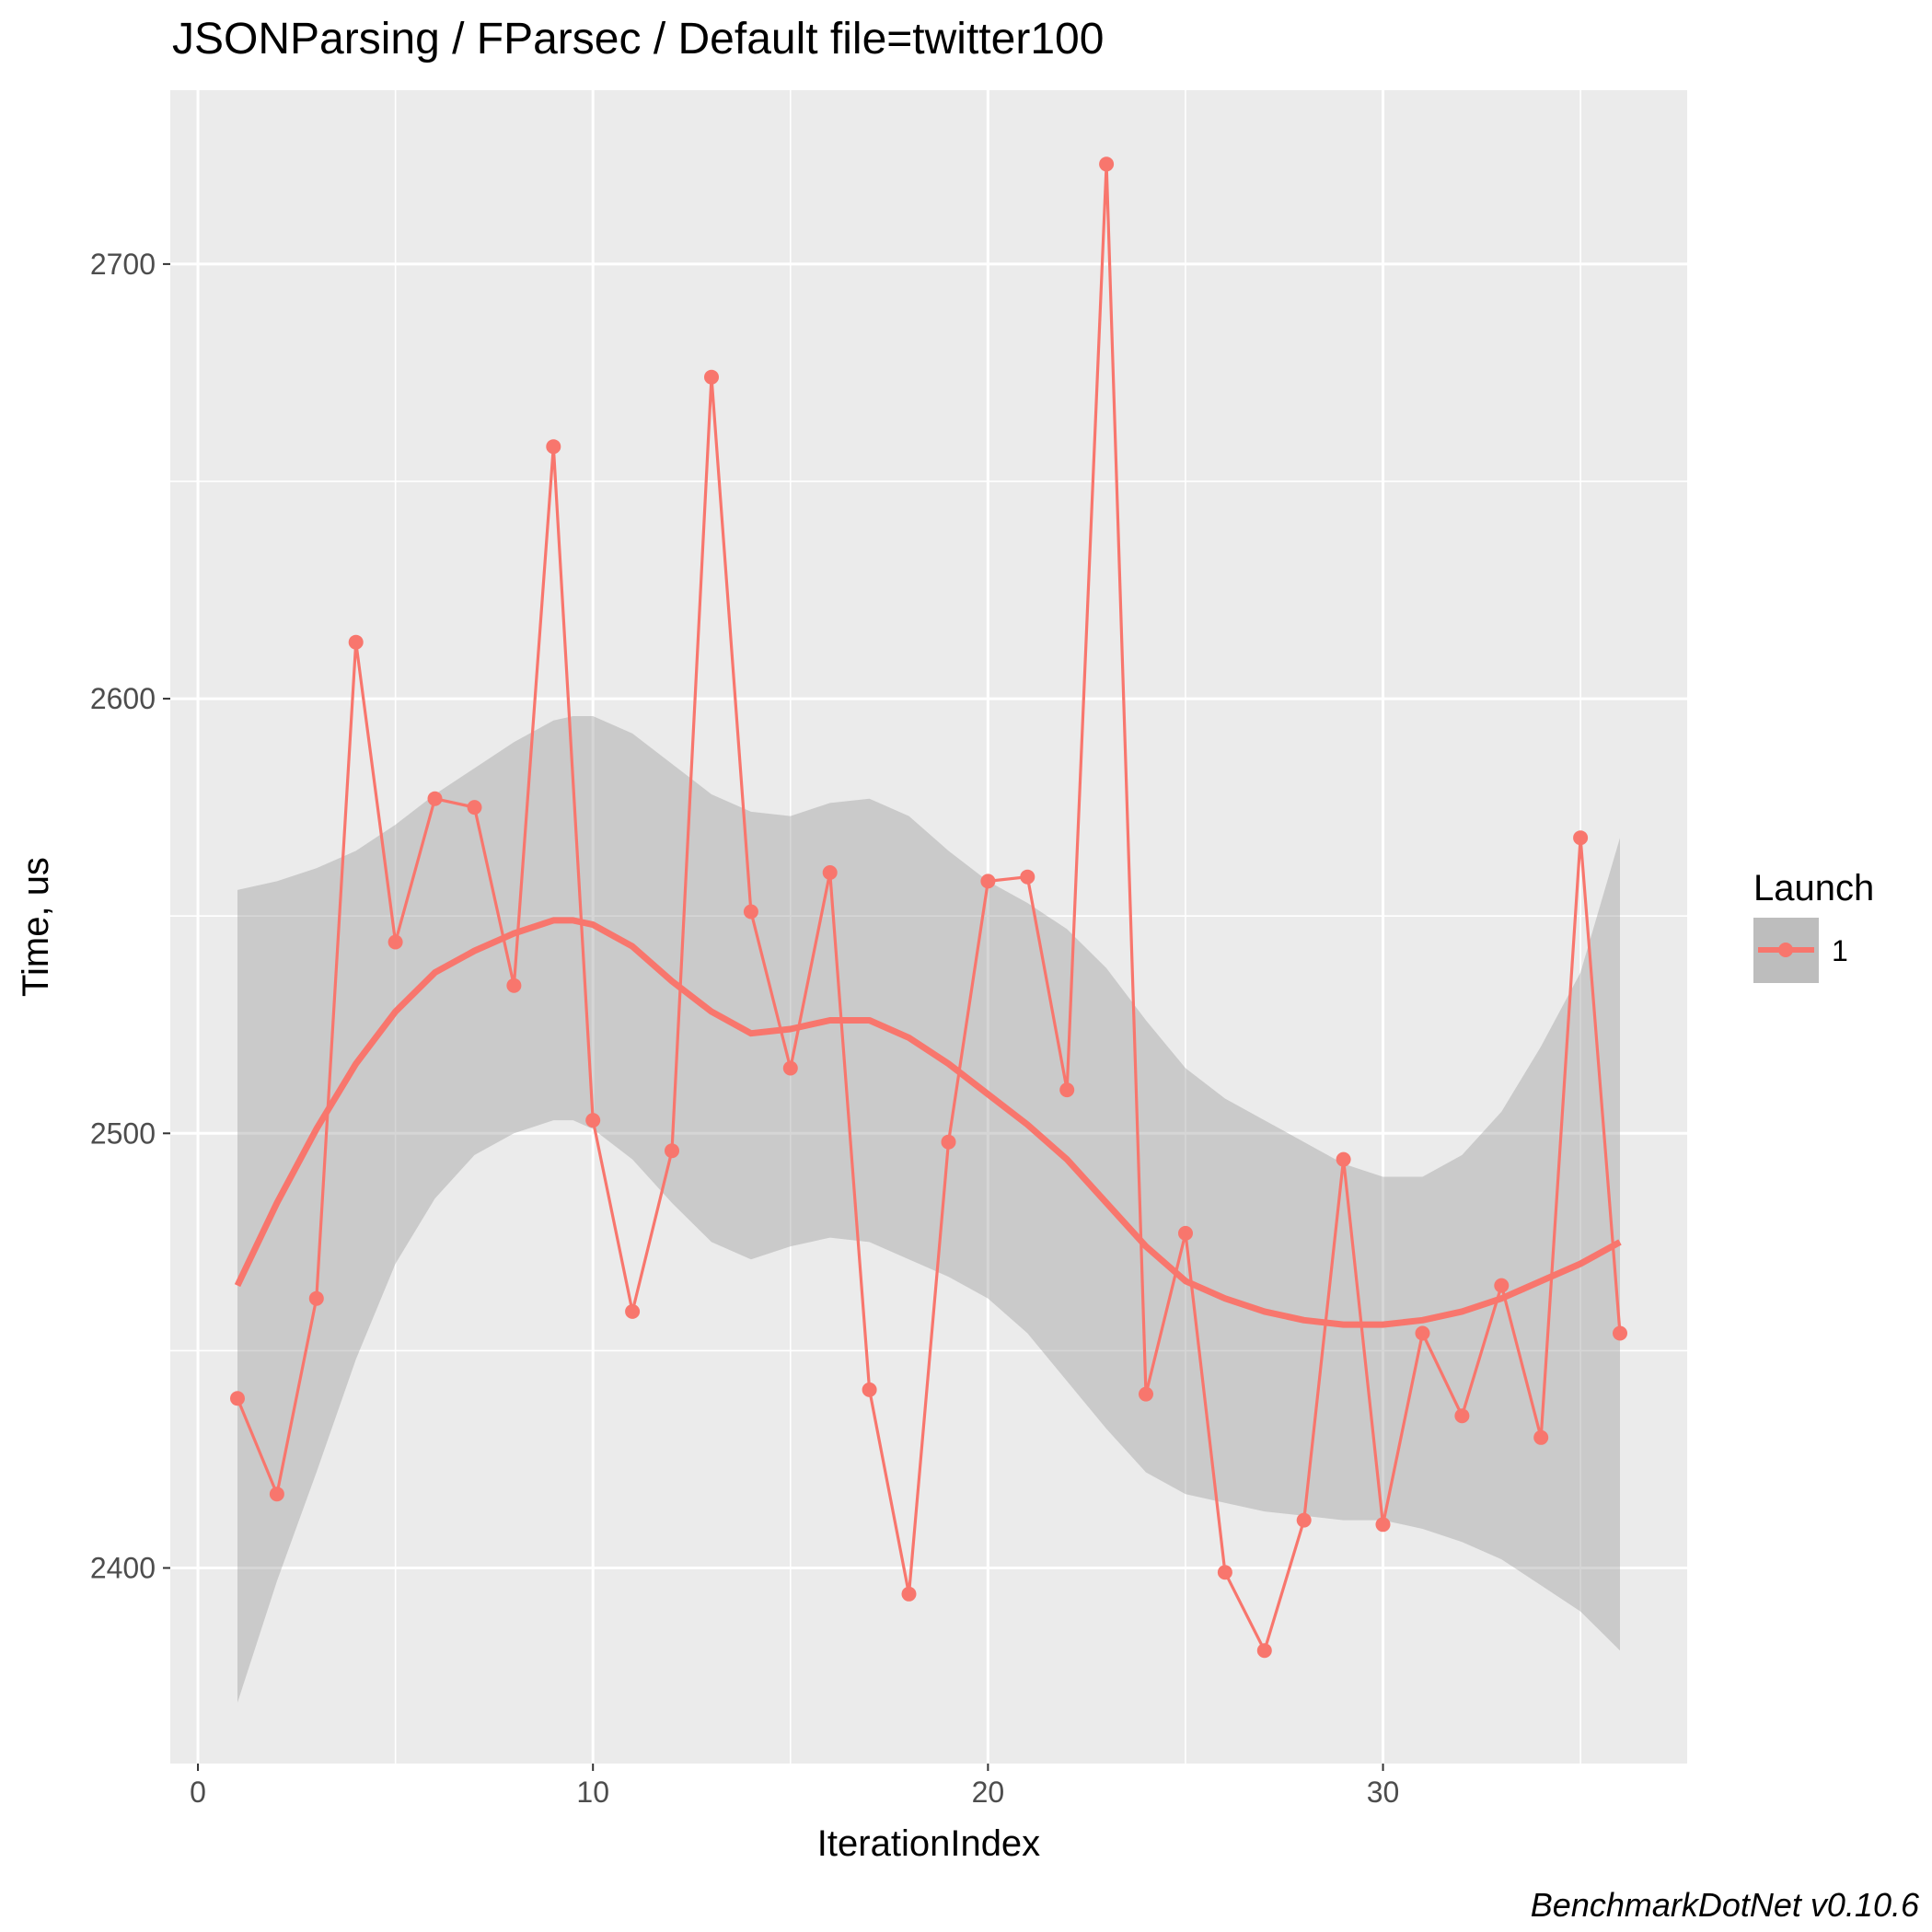  What do you see at coordinates (1840, 951) in the screenshot?
I see `legend-label: 1` at bounding box center [1840, 951].